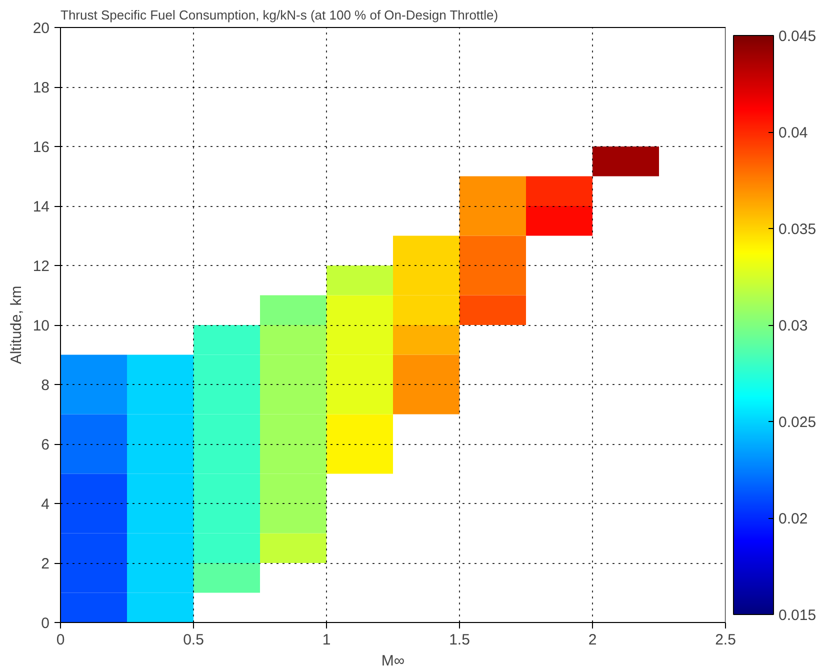  What do you see at coordinates (793, 133) in the screenshot?
I see `color-bar-label: 0.04` at bounding box center [793, 133].